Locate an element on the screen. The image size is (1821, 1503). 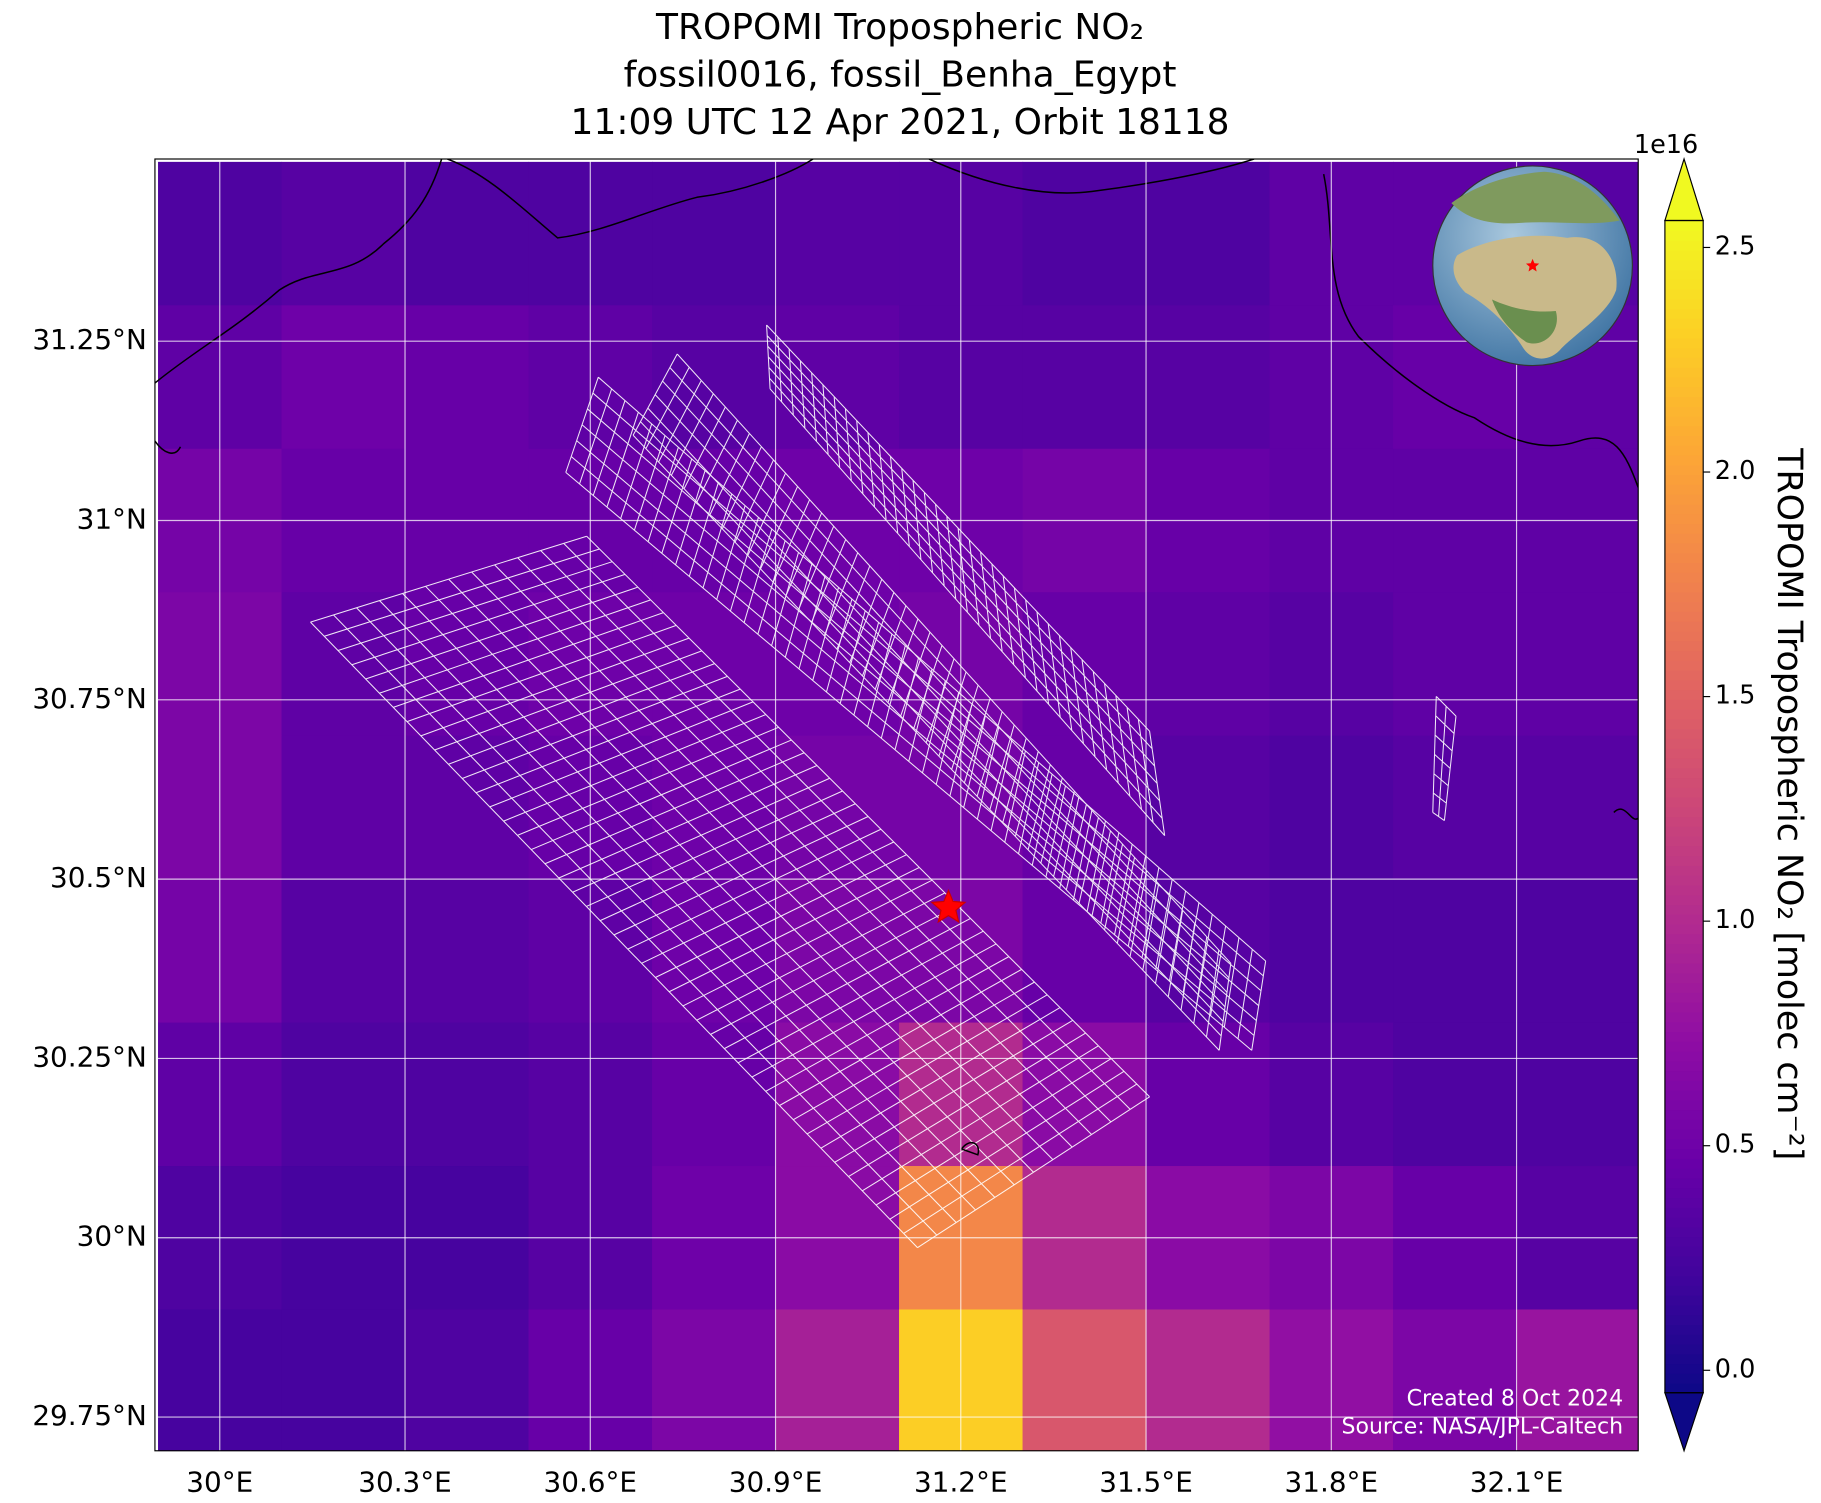
title-line: TROPOMI Tropospheric NO₂ is located at coordinates (899, 27).